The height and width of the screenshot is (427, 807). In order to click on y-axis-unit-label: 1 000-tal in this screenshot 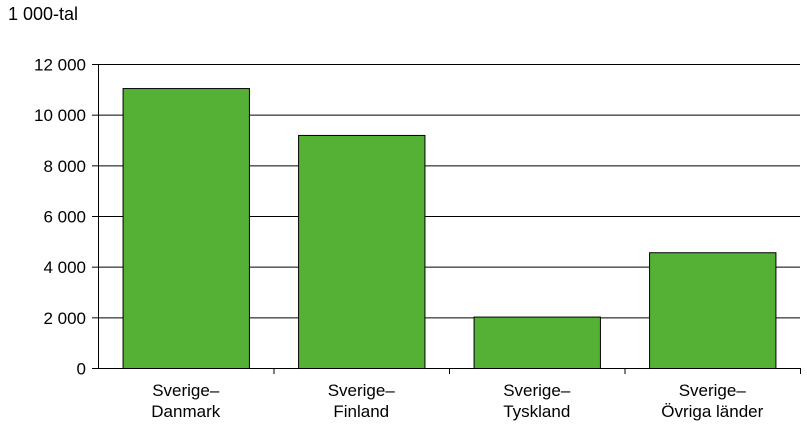, I will do `click(43, 14)`.